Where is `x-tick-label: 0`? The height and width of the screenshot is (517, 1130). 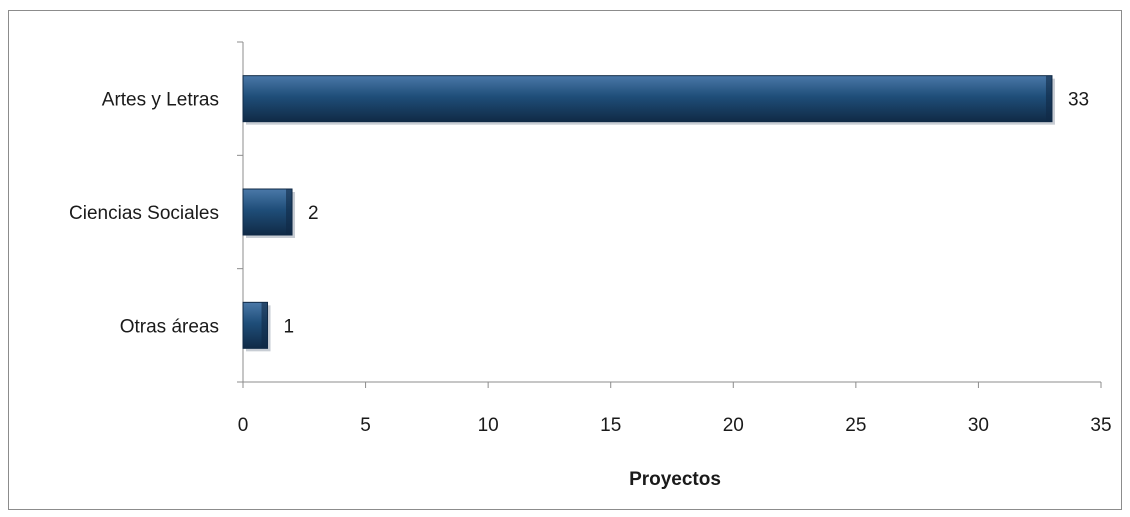 x-tick-label: 0 is located at coordinates (243, 425).